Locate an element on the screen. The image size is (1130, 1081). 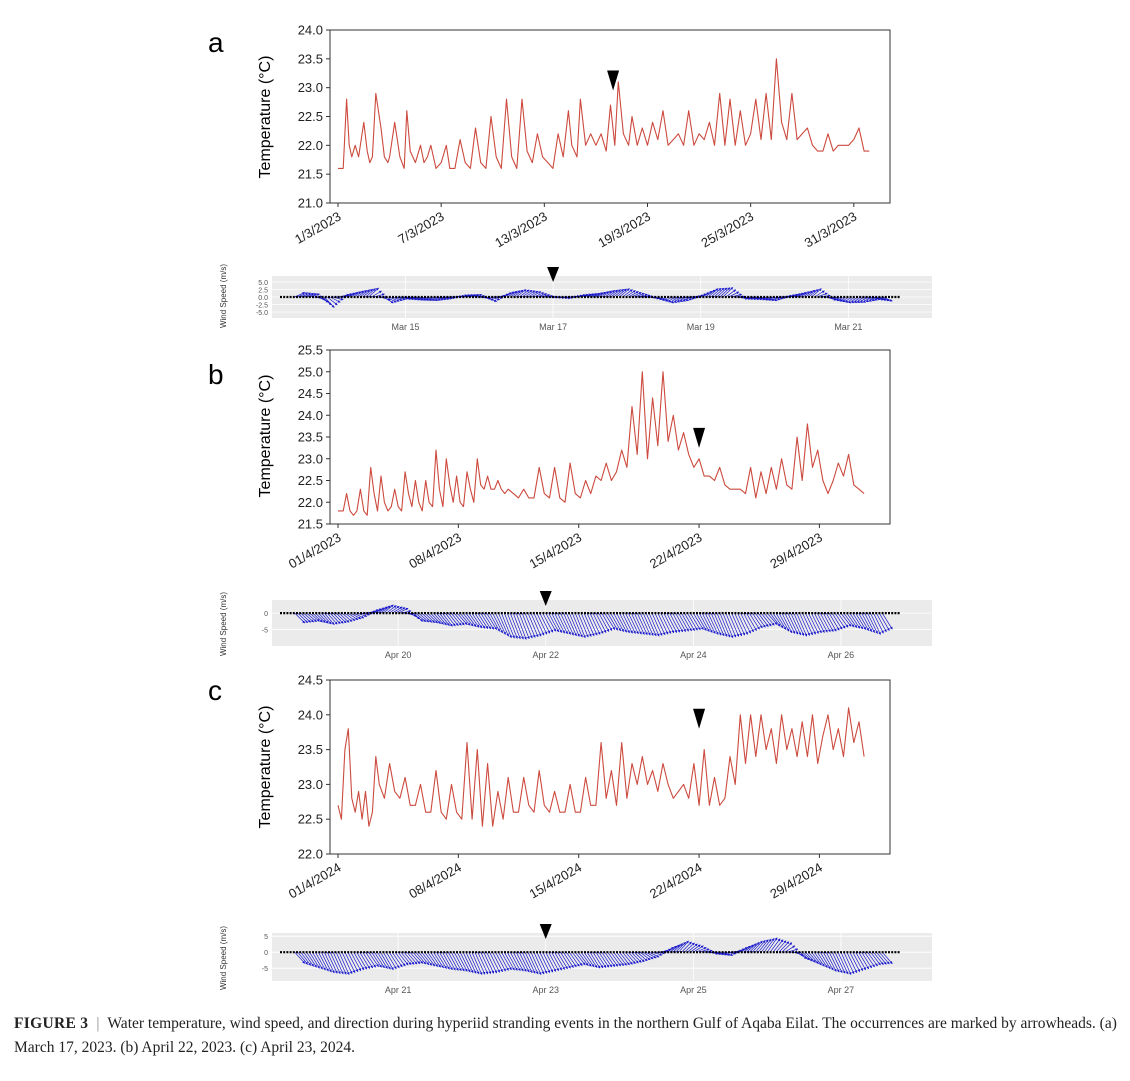
x-tick-label: Mar 21 is located at coordinates (848, 327).